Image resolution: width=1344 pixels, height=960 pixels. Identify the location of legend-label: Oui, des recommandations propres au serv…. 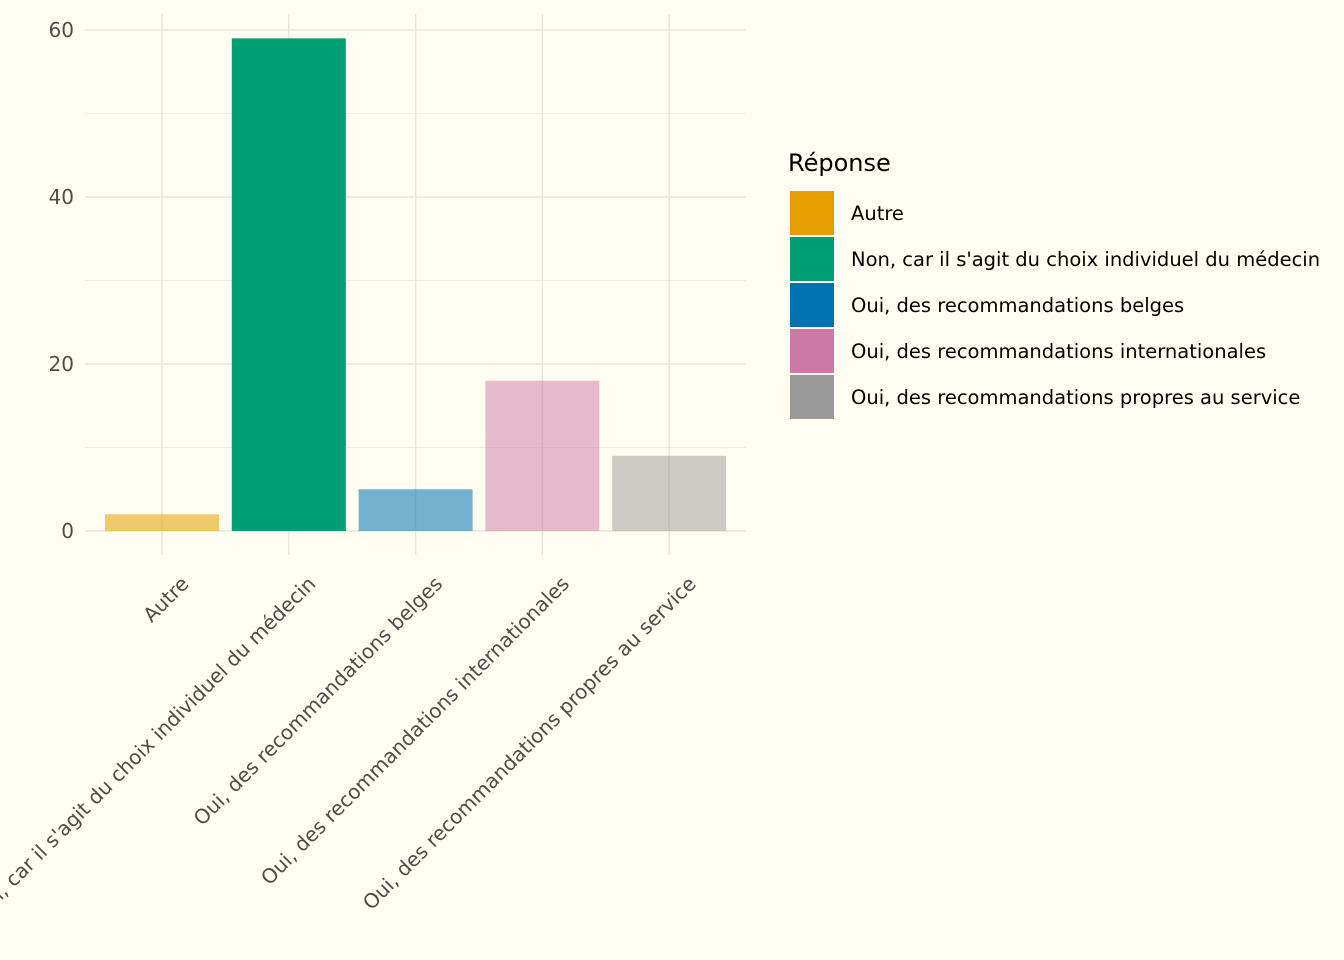
(1075, 397).